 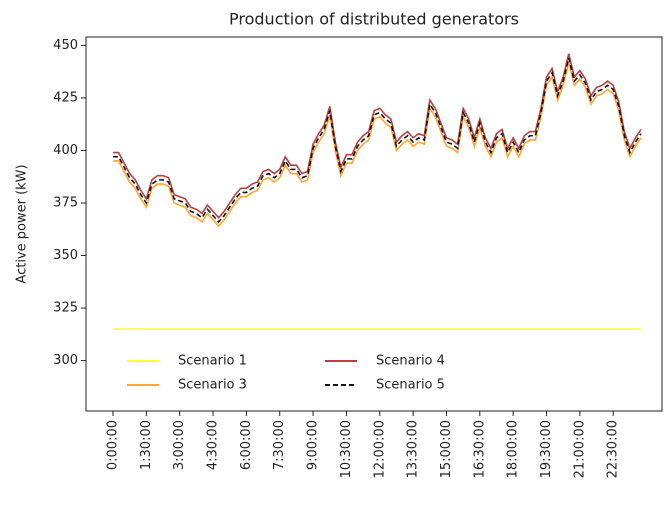 I want to click on y-tick-label: 300, so click(x=65, y=360).